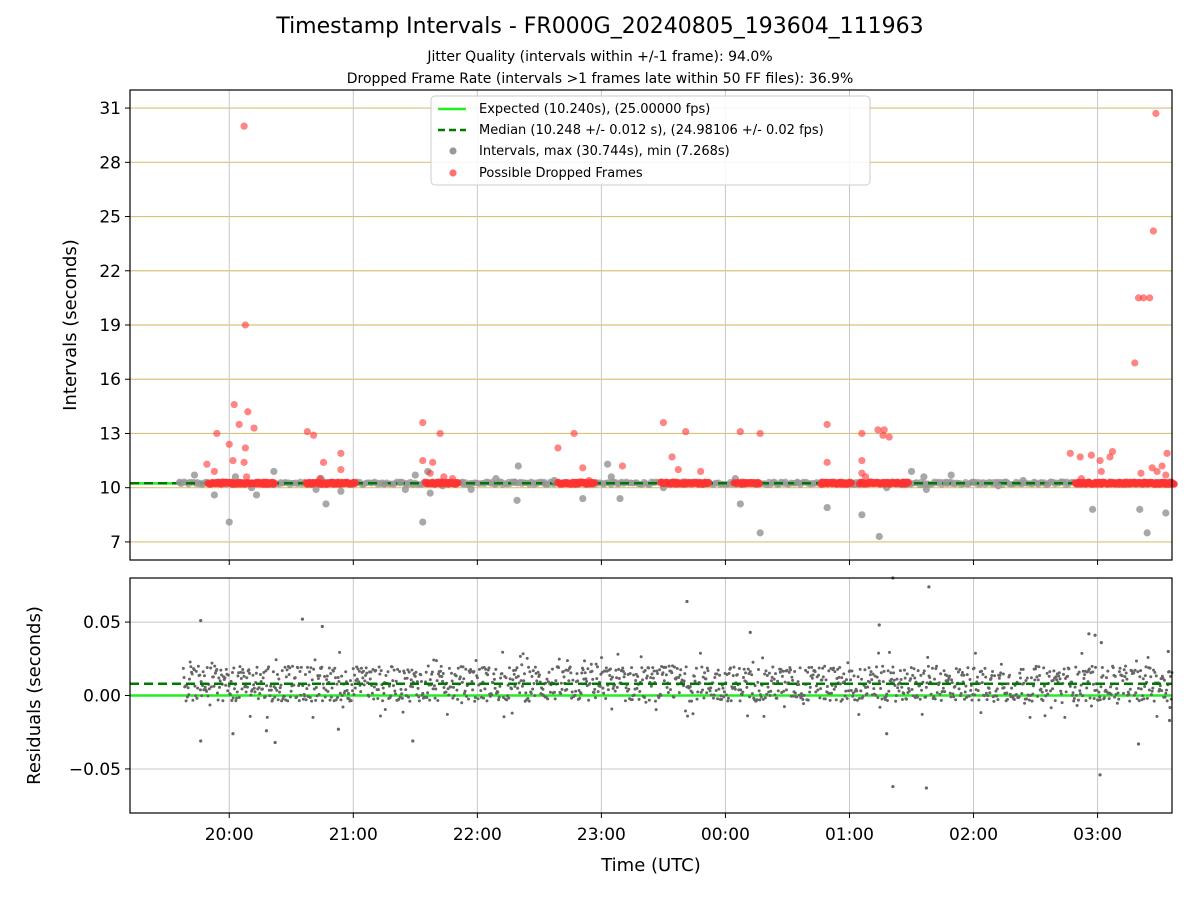 The height and width of the screenshot is (900, 1200). What do you see at coordinates (594, 109) in the screenshot?
I see `legend-label: Expected (10.240s), (25.00000 fps)` at bounding box center [594, 109].